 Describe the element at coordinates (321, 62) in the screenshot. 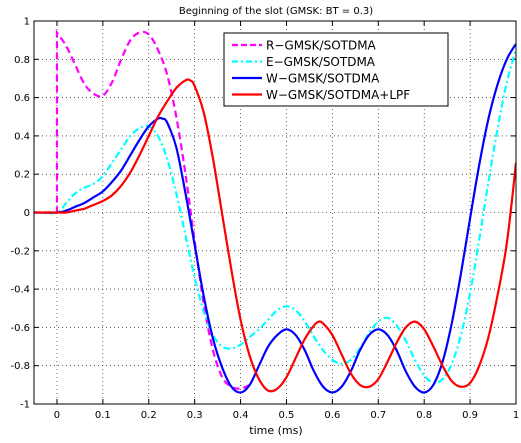

I see `legend-label-2: E−GMSK/SOTDMA` at that location.